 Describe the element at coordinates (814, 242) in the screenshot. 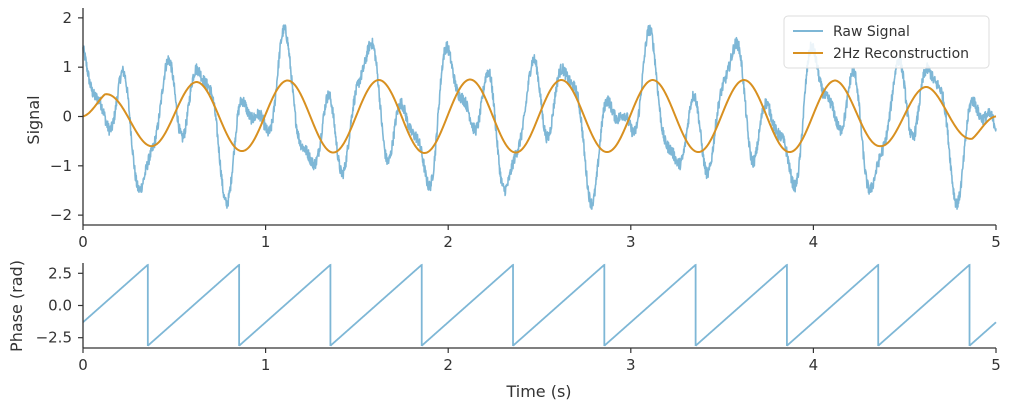

I see `p1-x-tick-label-4: 4` at that location.